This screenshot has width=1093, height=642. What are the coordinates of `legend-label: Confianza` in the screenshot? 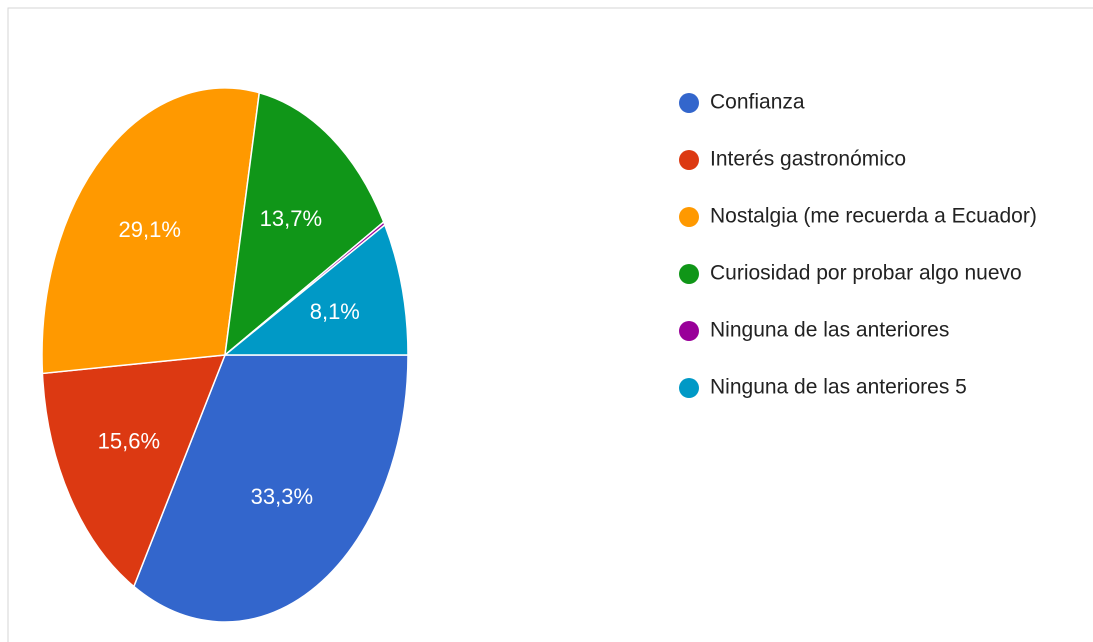 It's located at (757, 102).